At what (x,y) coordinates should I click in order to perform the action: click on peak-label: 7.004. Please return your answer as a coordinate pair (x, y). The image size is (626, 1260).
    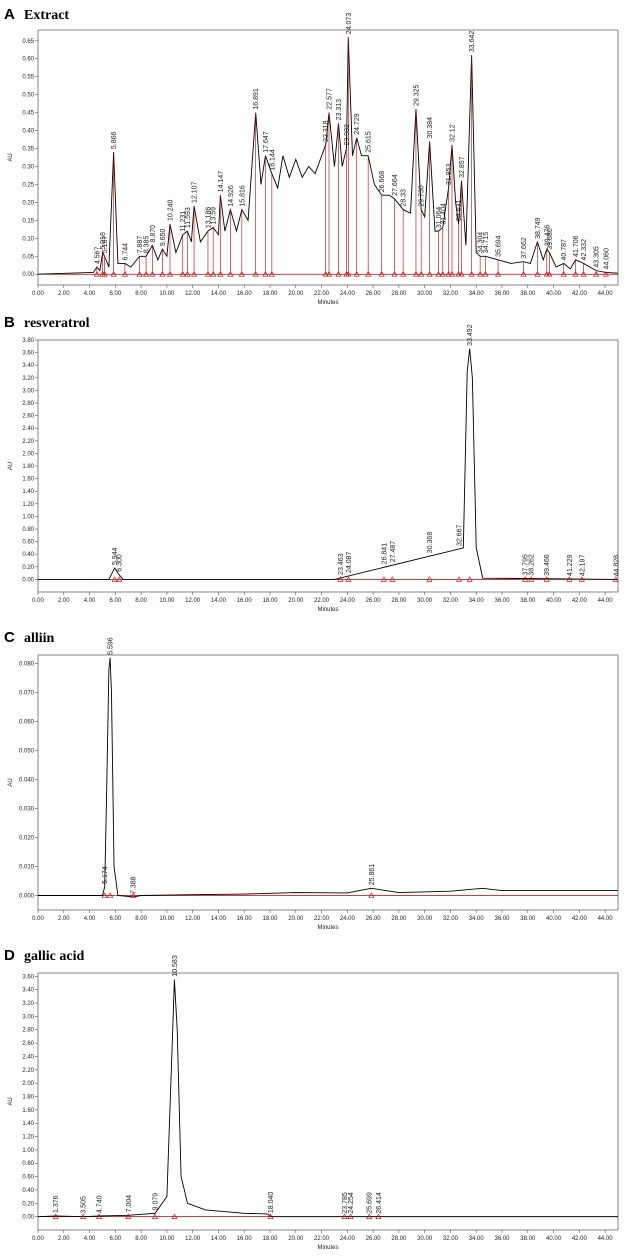
    Looking at the image, I should click on (129, 1204).